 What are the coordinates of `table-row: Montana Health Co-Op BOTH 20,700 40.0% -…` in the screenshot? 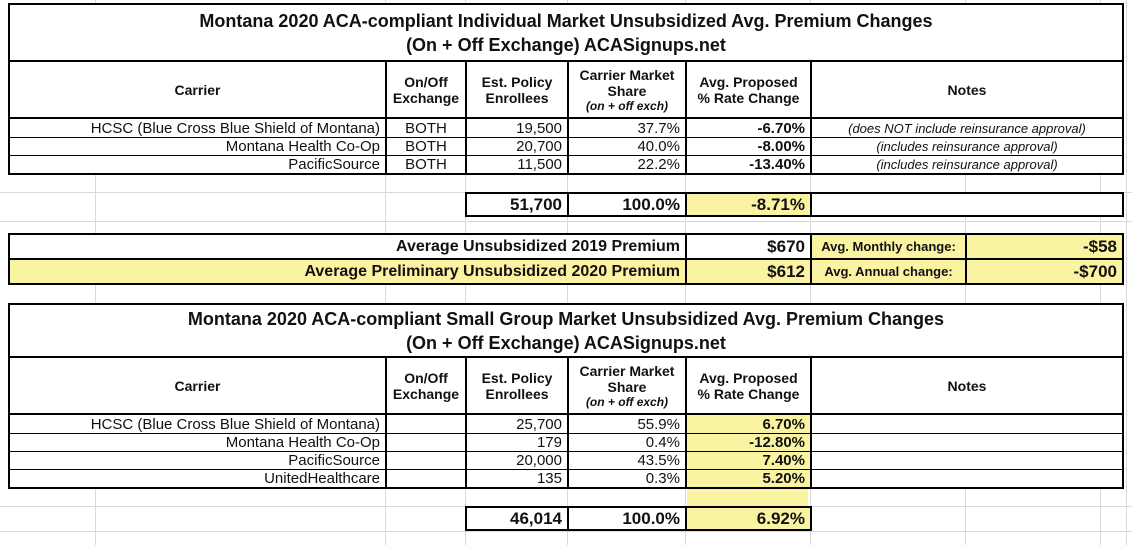 It's located at (566, 146).